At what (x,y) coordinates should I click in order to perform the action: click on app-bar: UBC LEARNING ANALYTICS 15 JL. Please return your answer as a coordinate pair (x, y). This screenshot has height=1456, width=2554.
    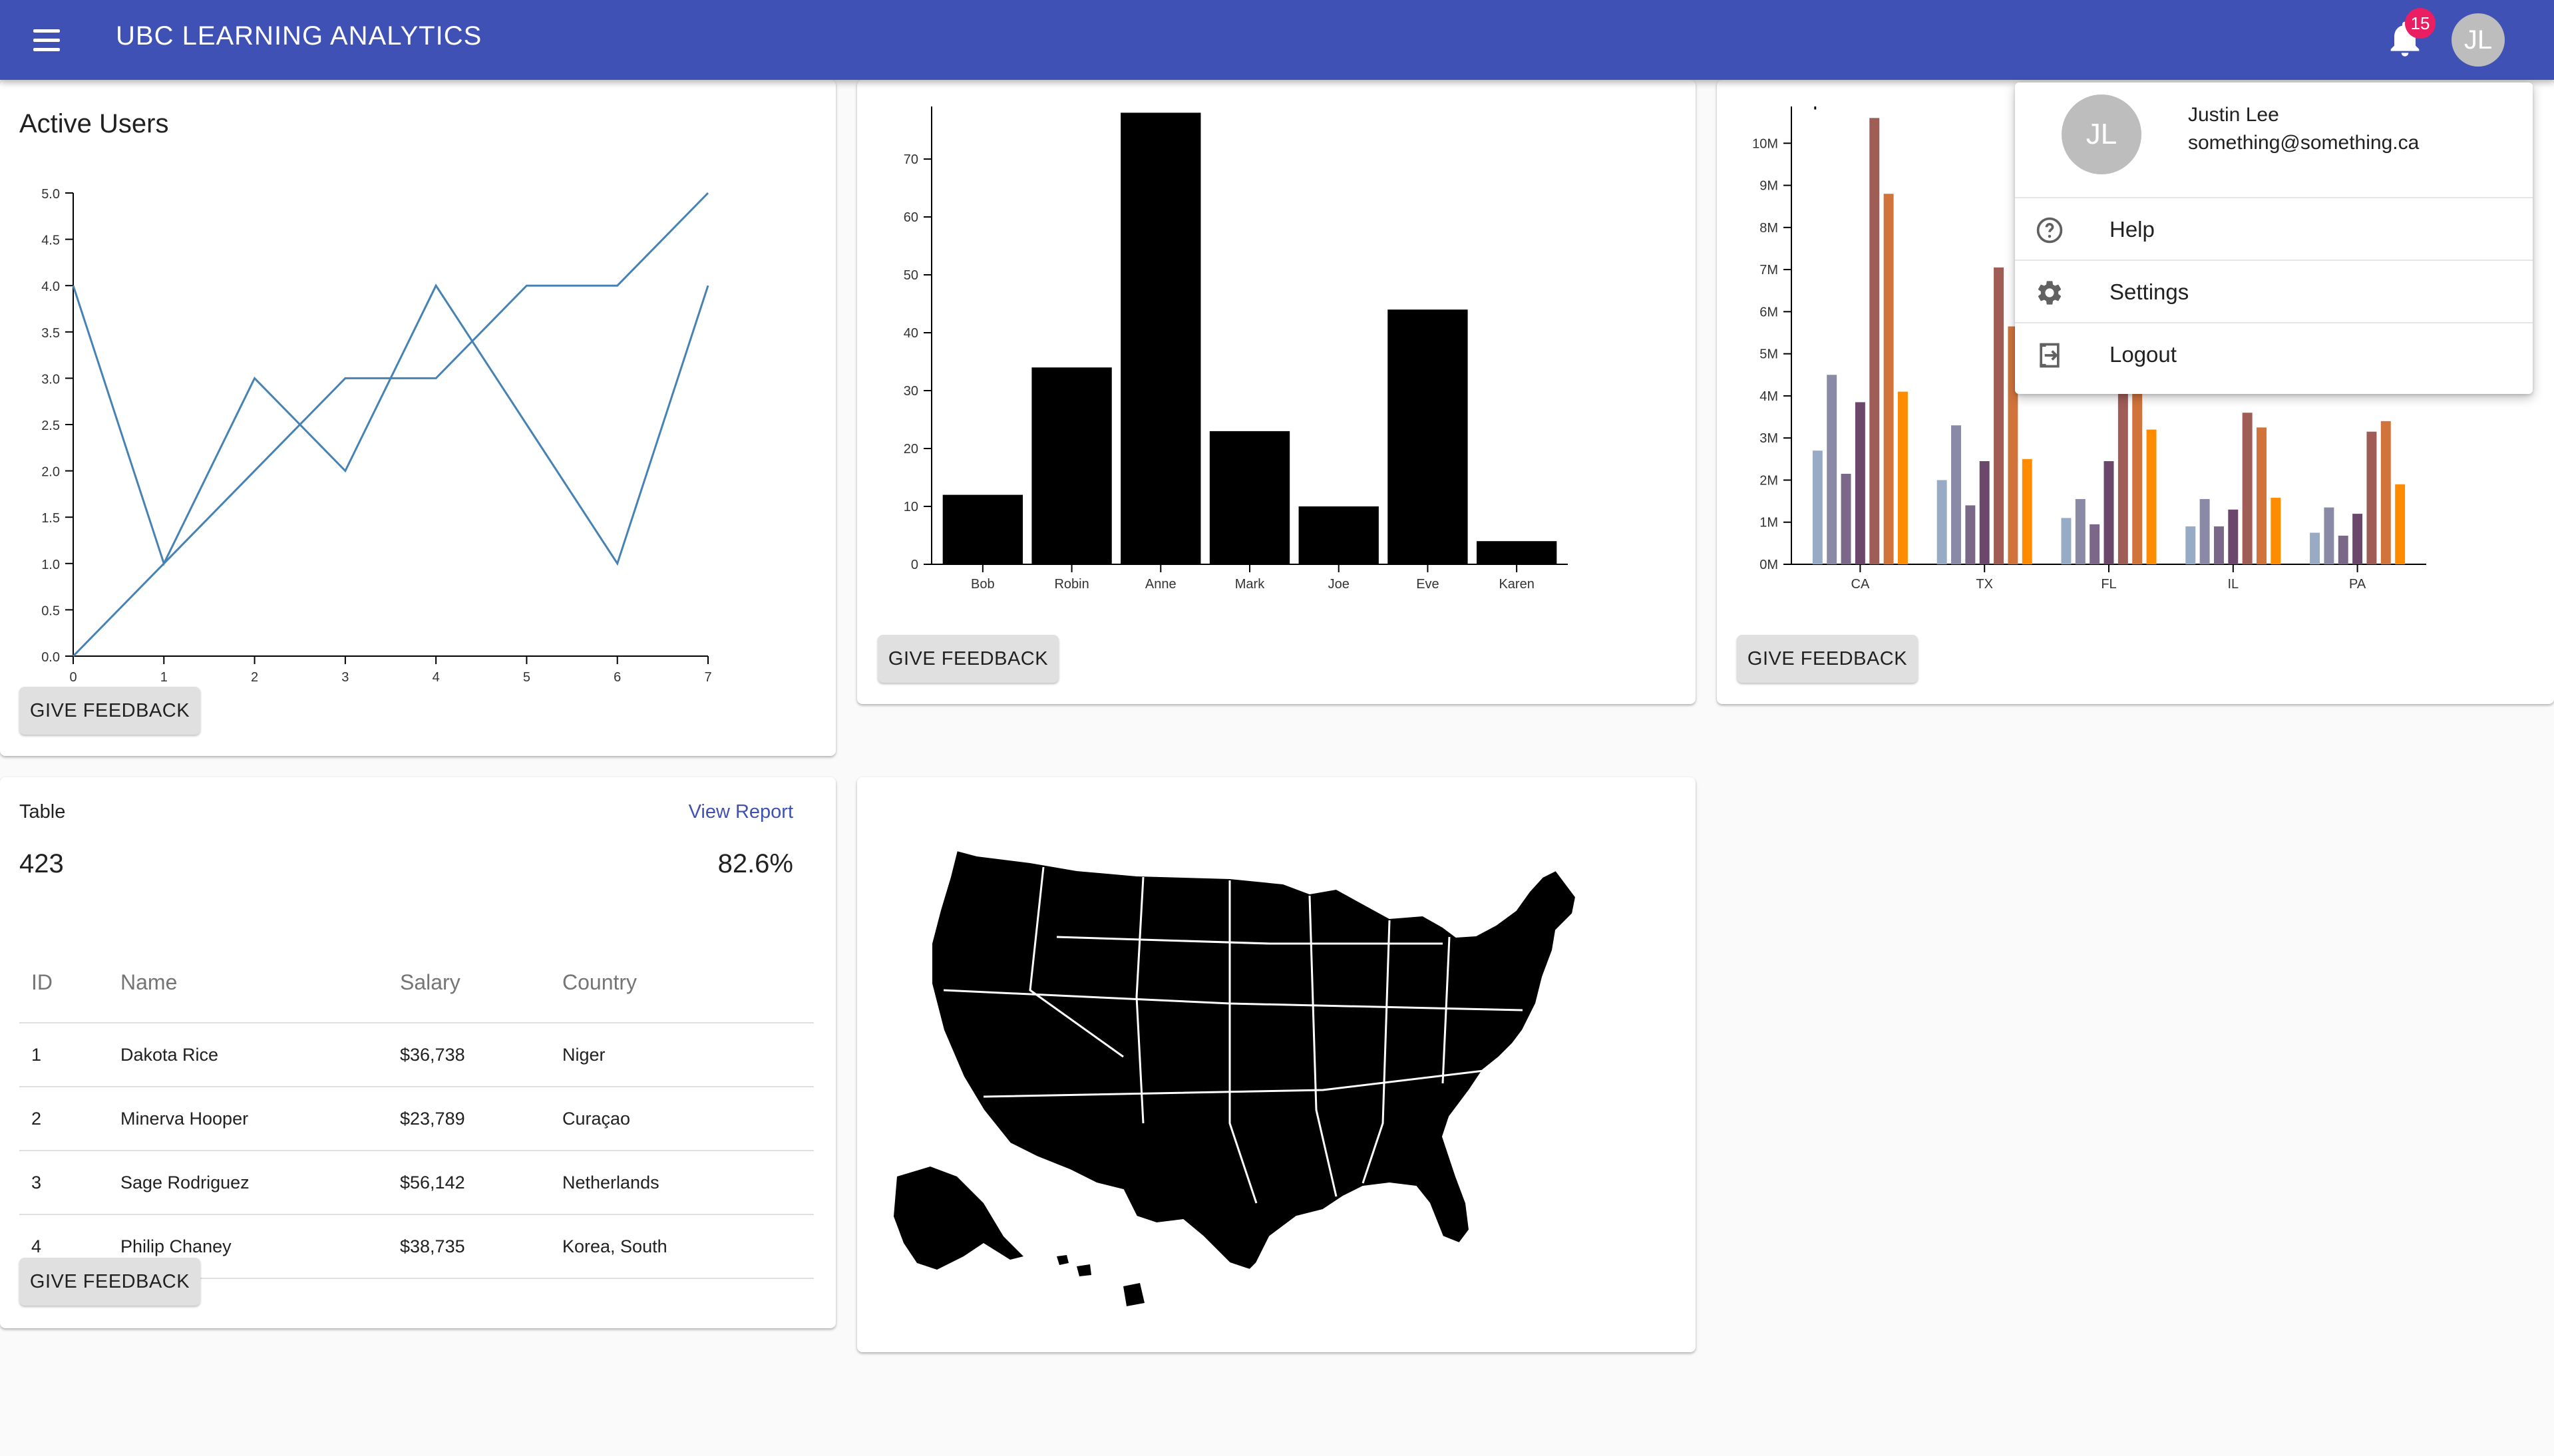
    Looking at the image, I should click on (1277, 40).